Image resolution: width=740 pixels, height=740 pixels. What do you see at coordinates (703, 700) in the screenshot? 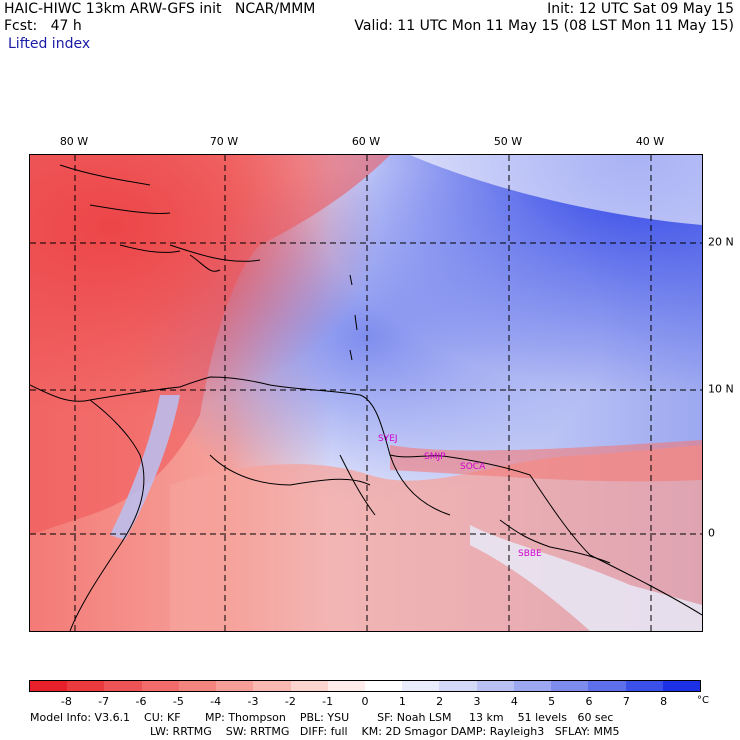
I see `colorbar-unit: °C` at bounding box center [703, 700].